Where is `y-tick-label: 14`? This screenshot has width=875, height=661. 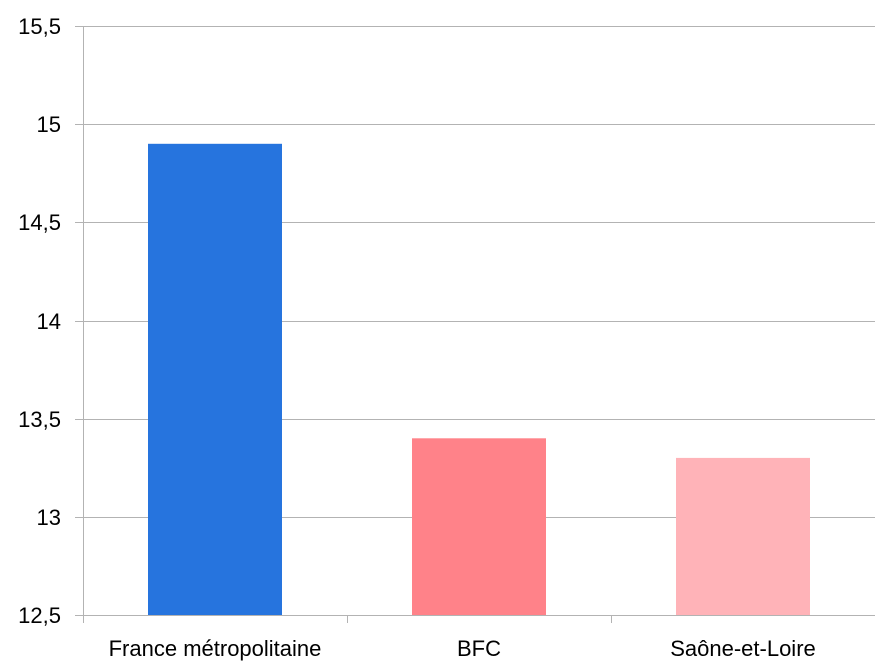 y-tick-label: 14 is located at coordinates (49, 321).